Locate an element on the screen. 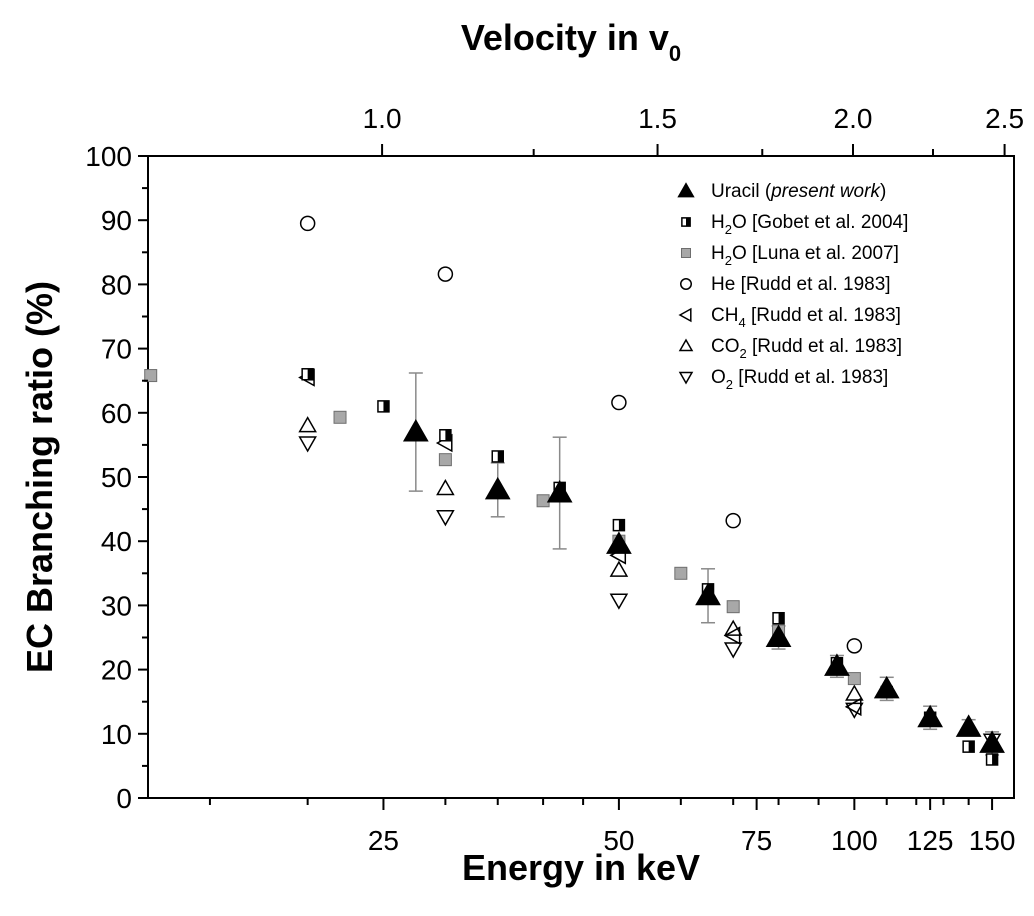  legend-marker-co2-rudd is located at coordinates (686, 345).